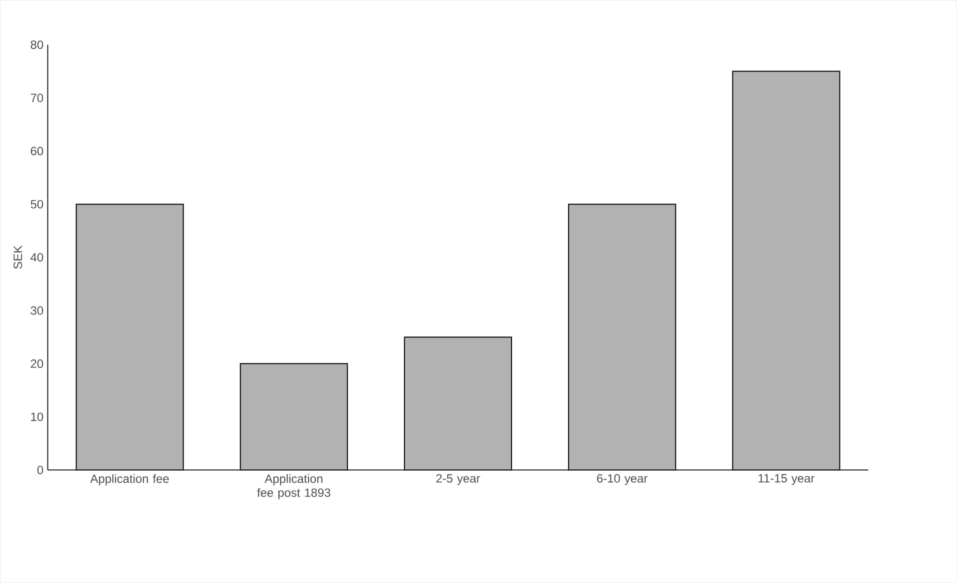 The image size is (957, 583). What do you see at coordinates (293, 487) in the screenshot?
I see `x-tick-label: Application fee post 1893` at bounding box center [293, 487].